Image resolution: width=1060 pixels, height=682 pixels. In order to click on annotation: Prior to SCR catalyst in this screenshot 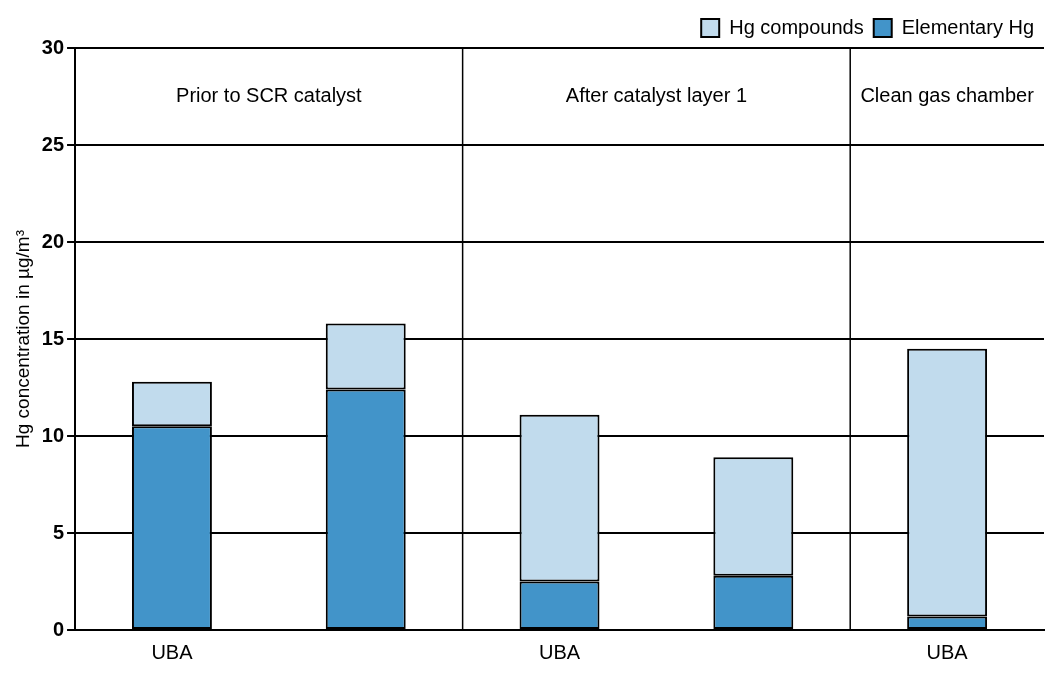, I will do `click(269, 95)`.